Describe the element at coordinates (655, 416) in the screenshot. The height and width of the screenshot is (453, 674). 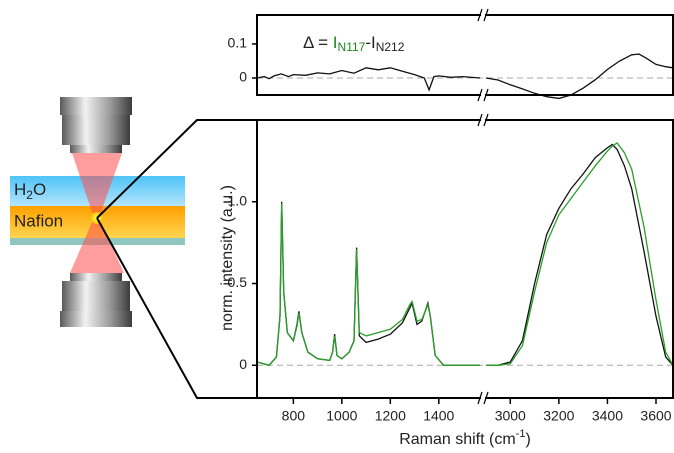
I see `x-tick-label: 3600` at that location.